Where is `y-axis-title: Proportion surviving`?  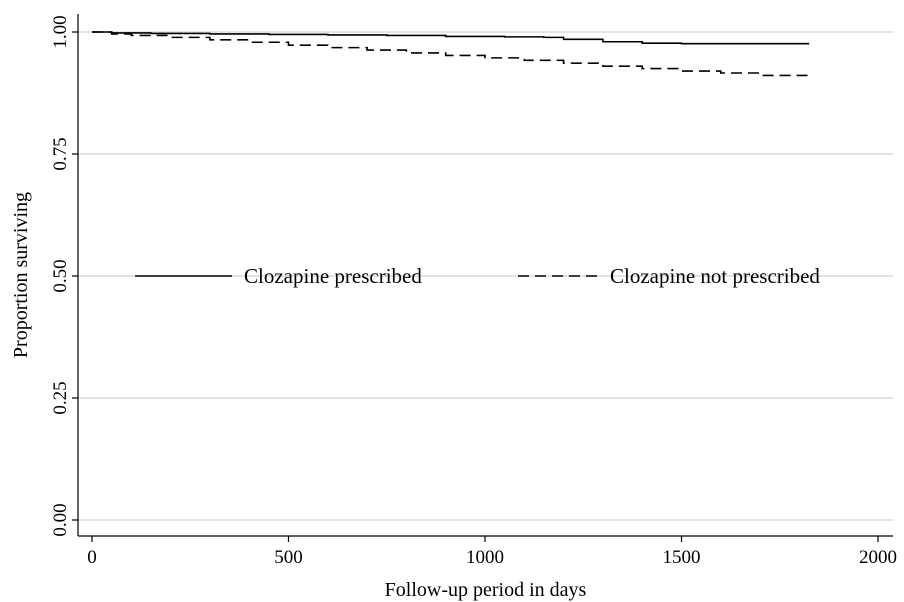
y-axis-title: Proportion surviving is located at coordinates (21, 275).